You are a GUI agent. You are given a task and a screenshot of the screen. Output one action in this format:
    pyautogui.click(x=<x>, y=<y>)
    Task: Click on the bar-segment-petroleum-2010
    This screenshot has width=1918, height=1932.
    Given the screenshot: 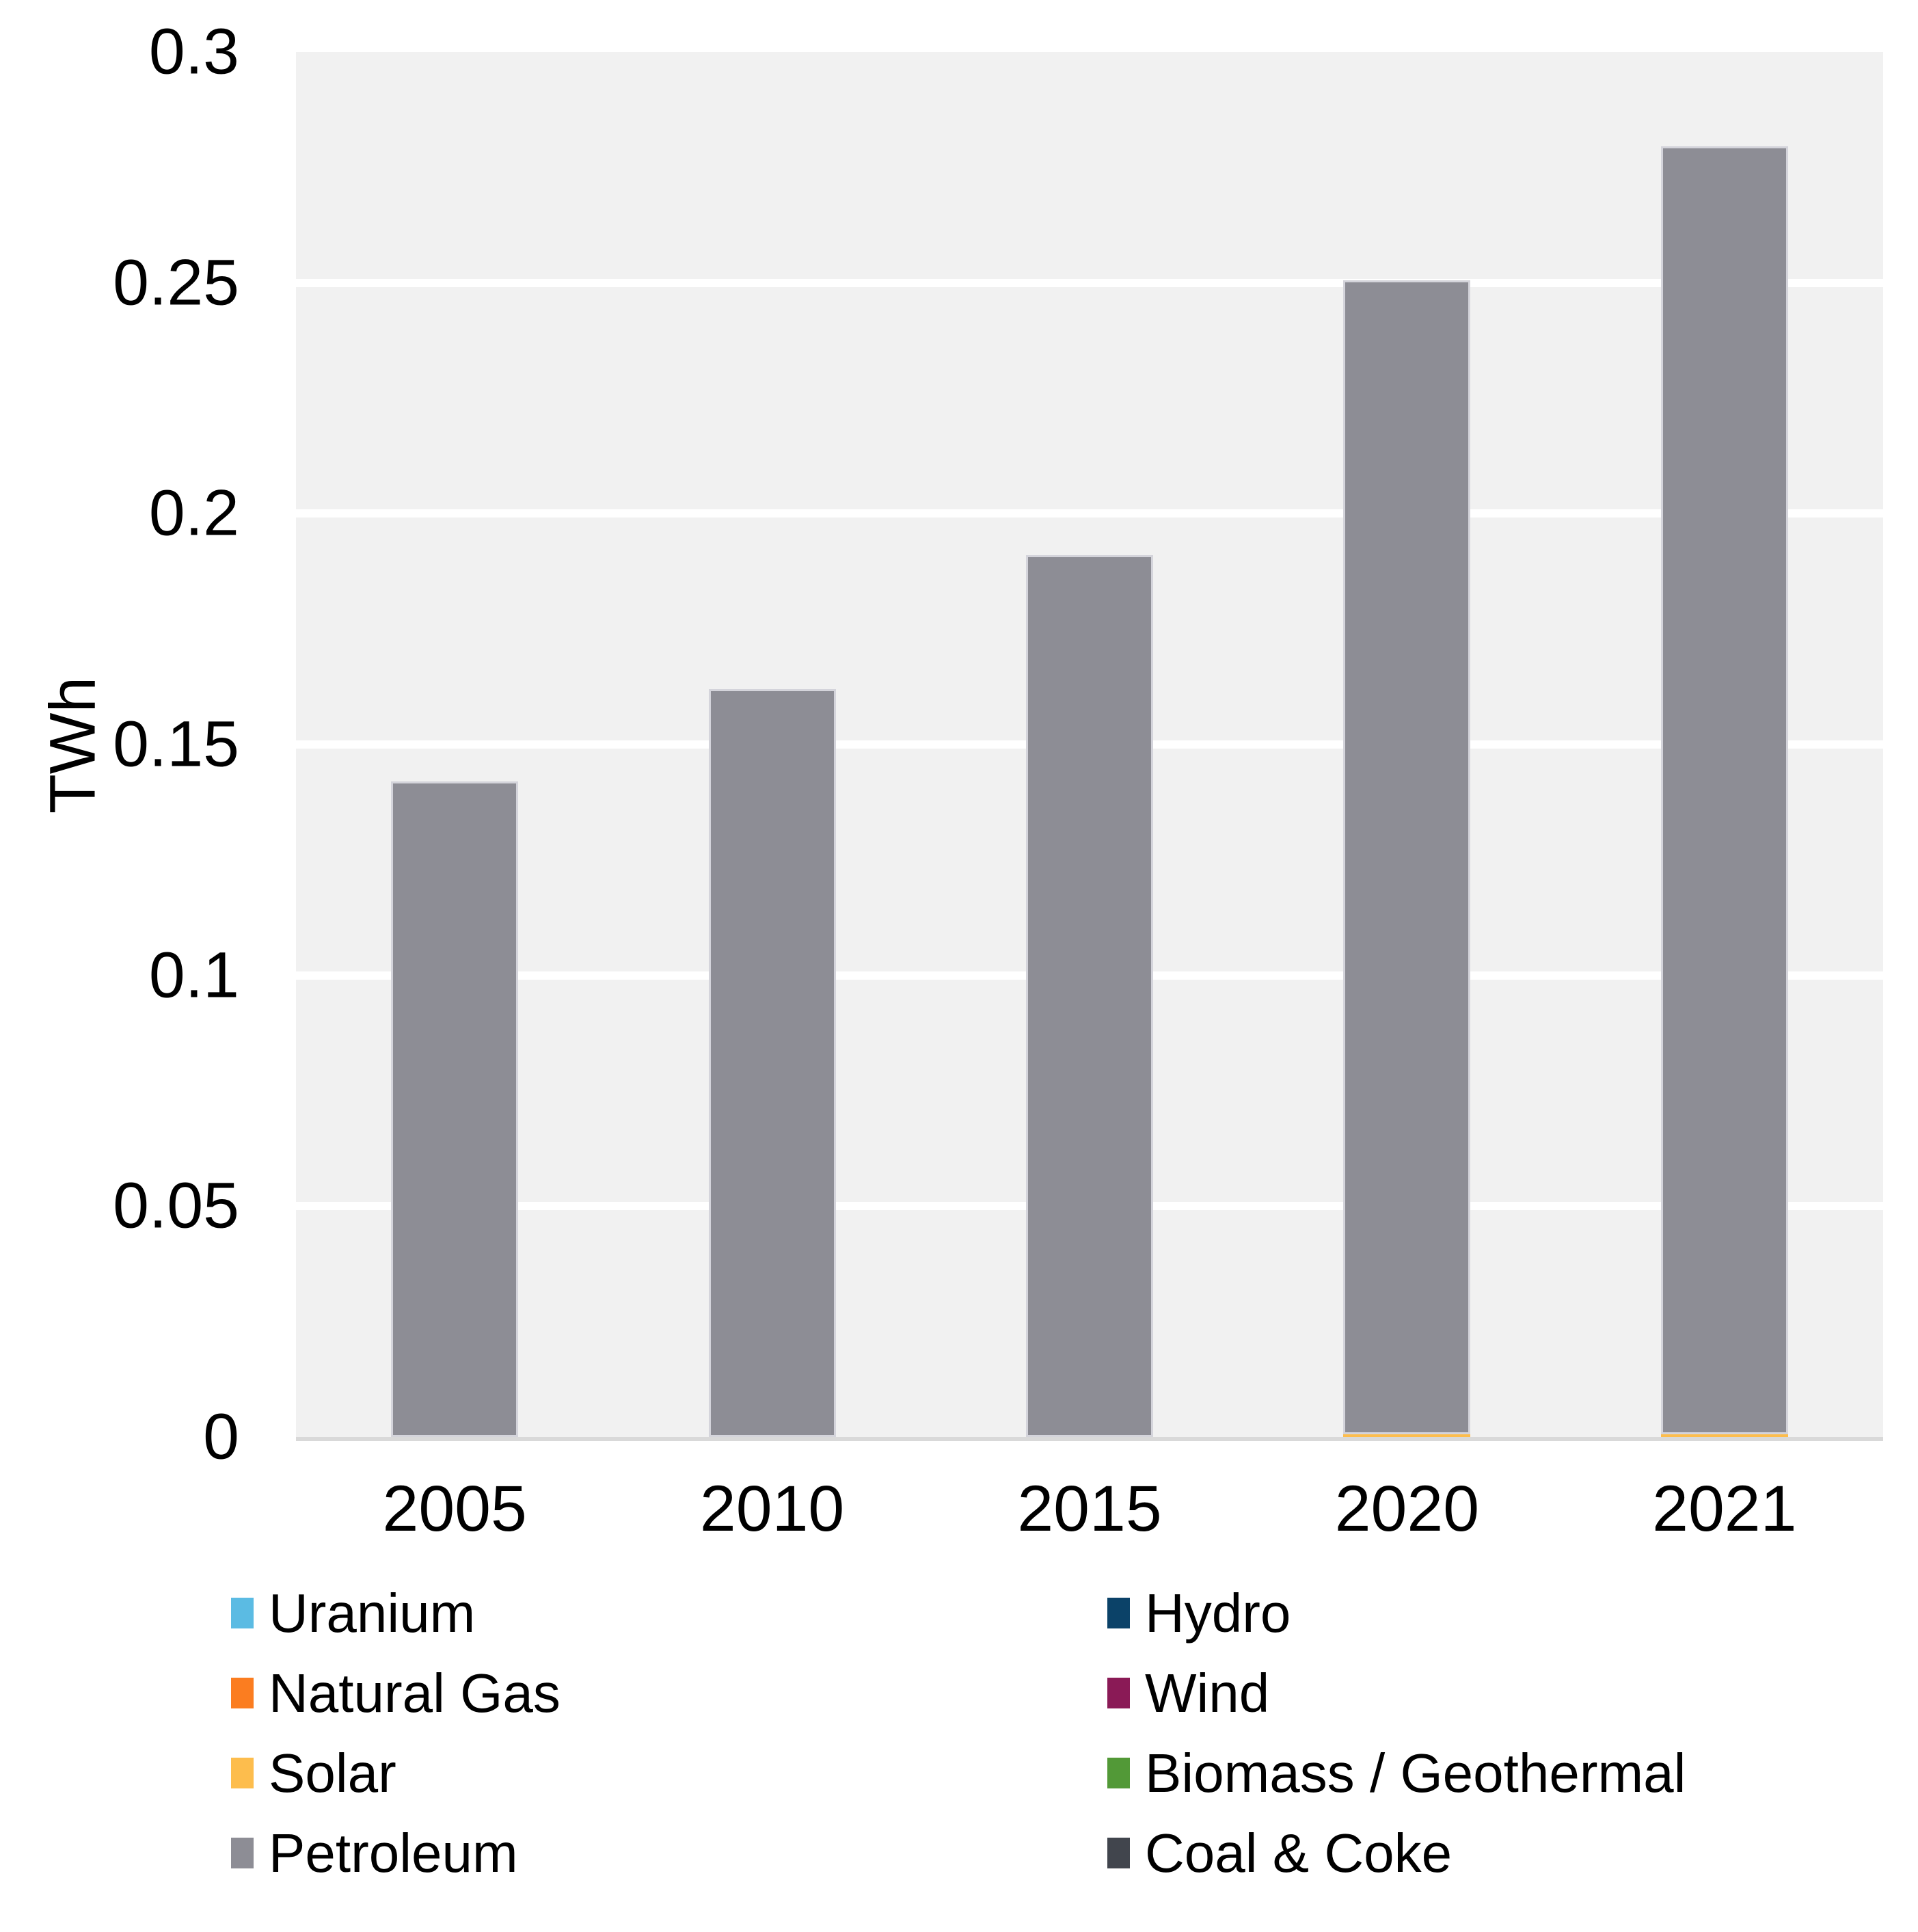 What is the action you would take?
    pyautogui.click(x=772, y=1062)
    